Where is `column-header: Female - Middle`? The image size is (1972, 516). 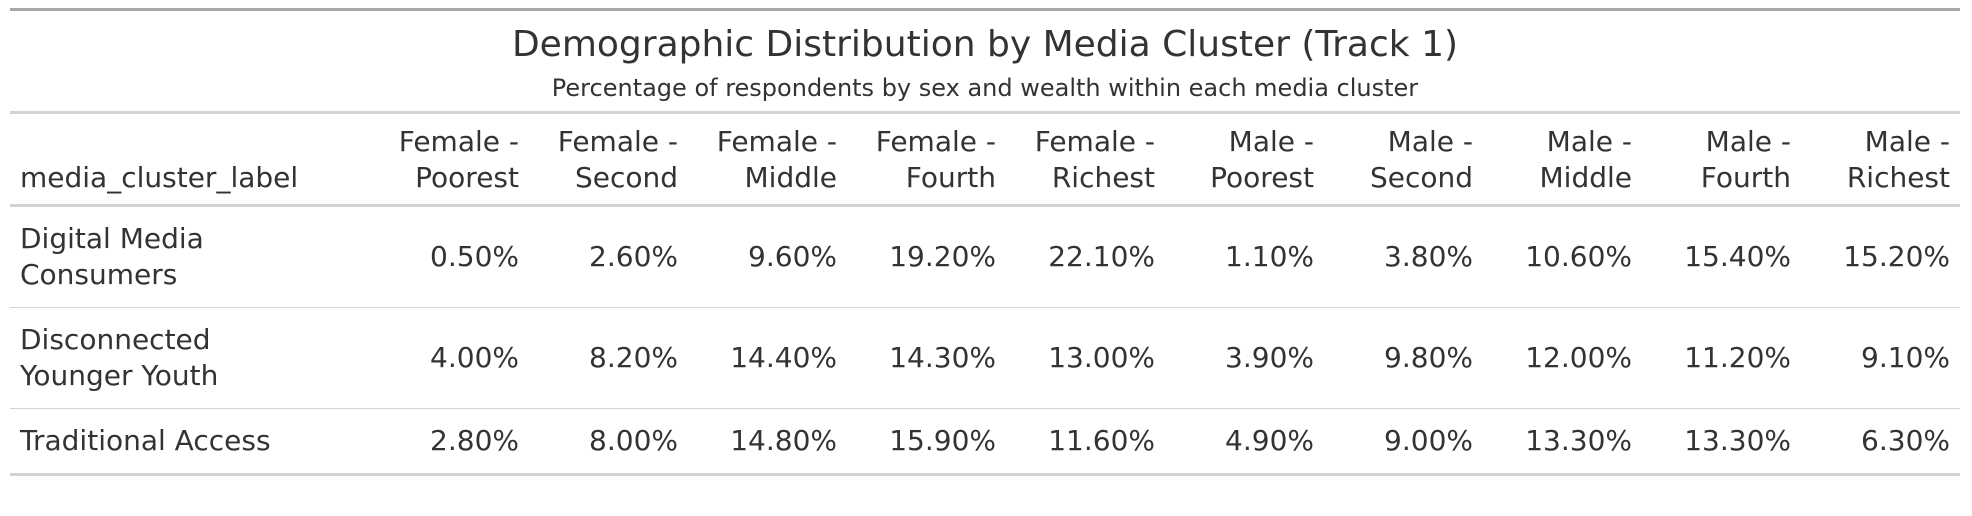
column-header: Female - Middle is located at coordinates (767, 159).